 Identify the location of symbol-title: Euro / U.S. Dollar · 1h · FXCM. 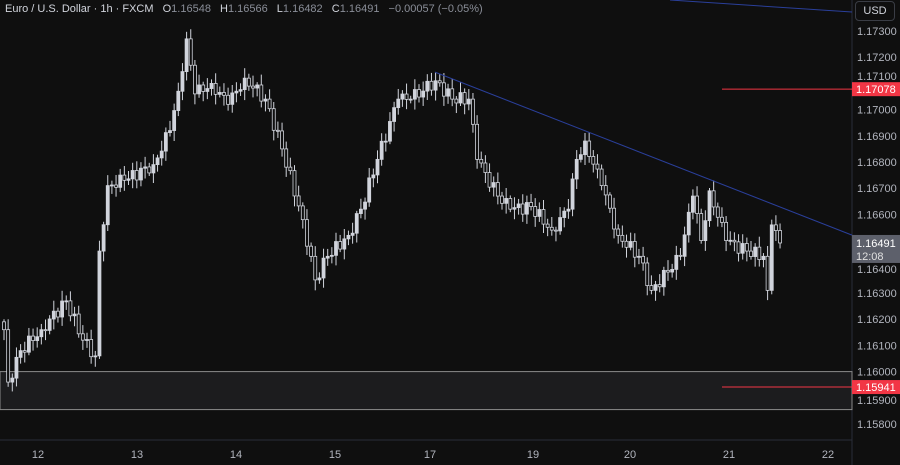
(79, 9).